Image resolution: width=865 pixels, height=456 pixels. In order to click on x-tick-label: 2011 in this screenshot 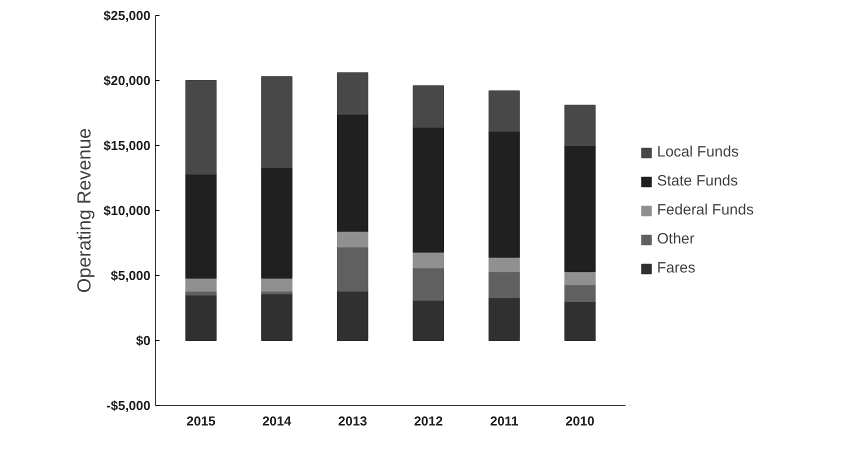, I will do `click(504, 421)`.